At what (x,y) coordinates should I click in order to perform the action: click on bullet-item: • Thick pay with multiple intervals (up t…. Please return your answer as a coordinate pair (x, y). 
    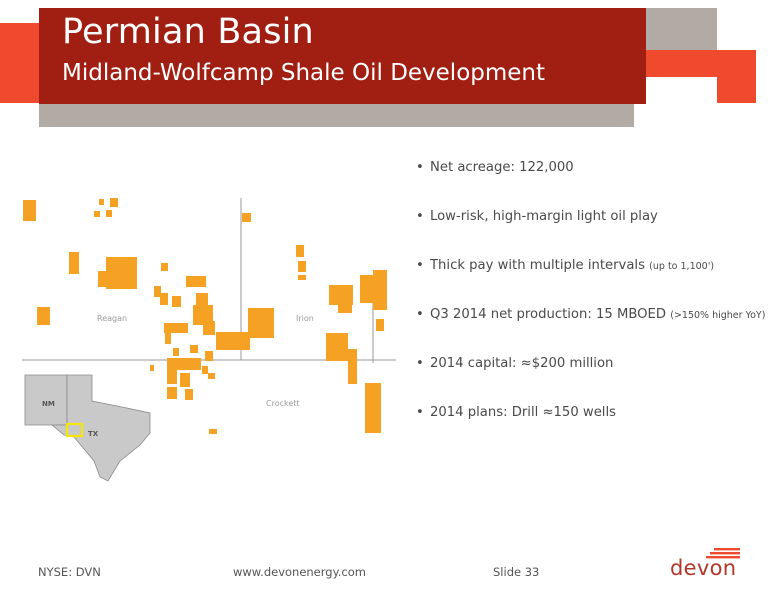
    Looking at the image, I should click on (596, 282).